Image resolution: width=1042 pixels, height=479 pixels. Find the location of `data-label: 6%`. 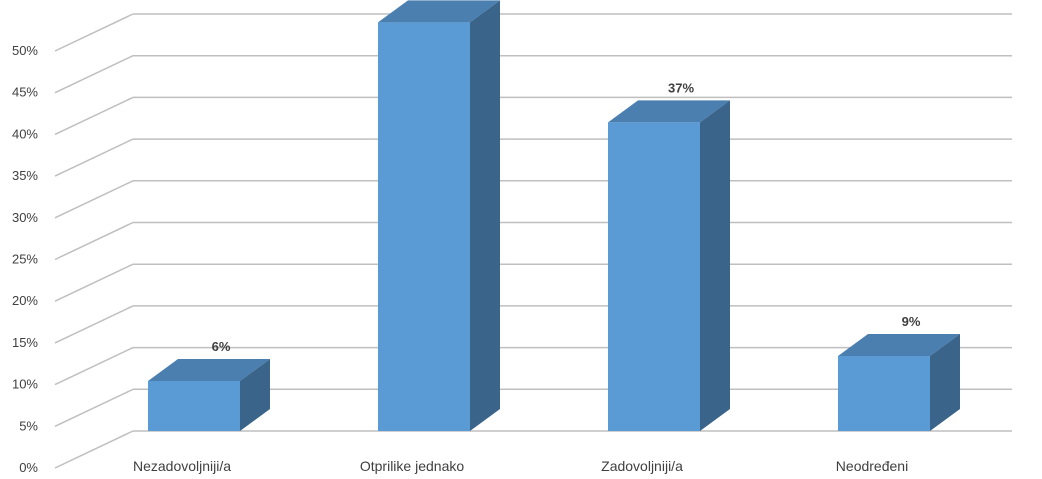

data-label: 6% is located at coordinates (221, 346).